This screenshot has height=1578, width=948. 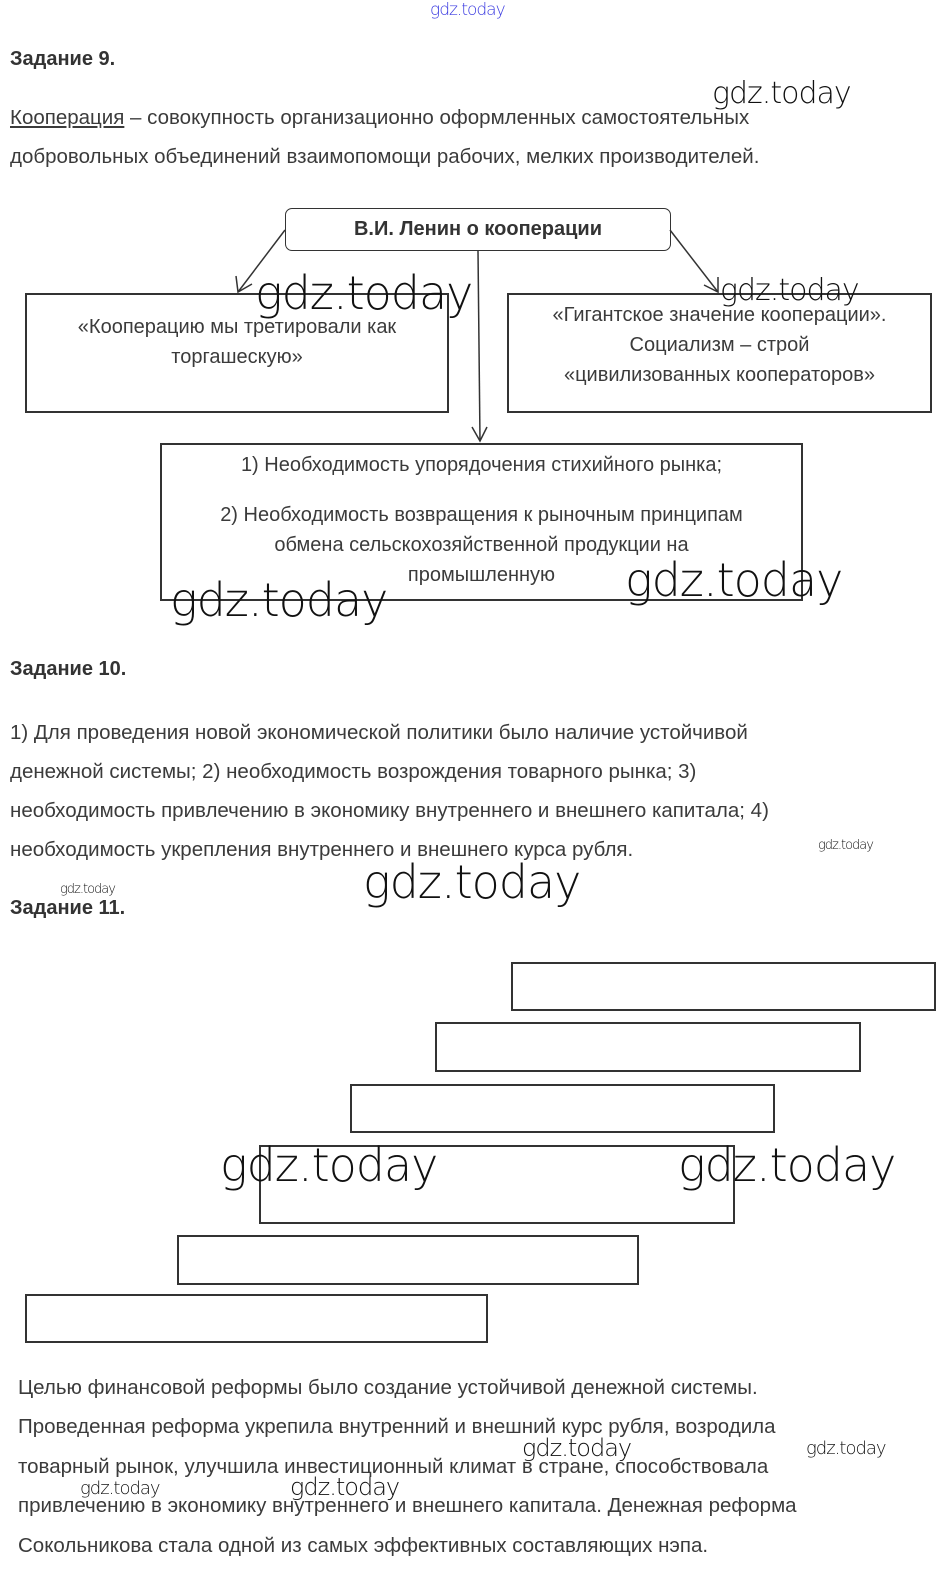 I want to click on text-line: промышленную, so click(x=481, y=575).